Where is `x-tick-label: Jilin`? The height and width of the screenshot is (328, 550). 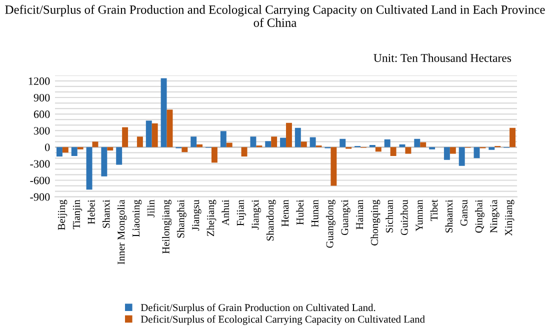 x-tick-label: Jilin is located at coordinates (150, 209).